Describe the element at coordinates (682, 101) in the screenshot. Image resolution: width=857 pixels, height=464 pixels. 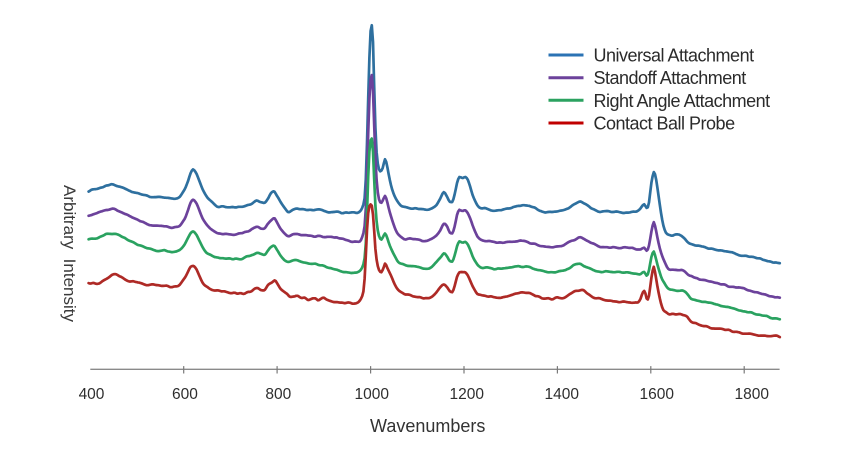
I see `svg-text: Right Angle Attachment` at that location.